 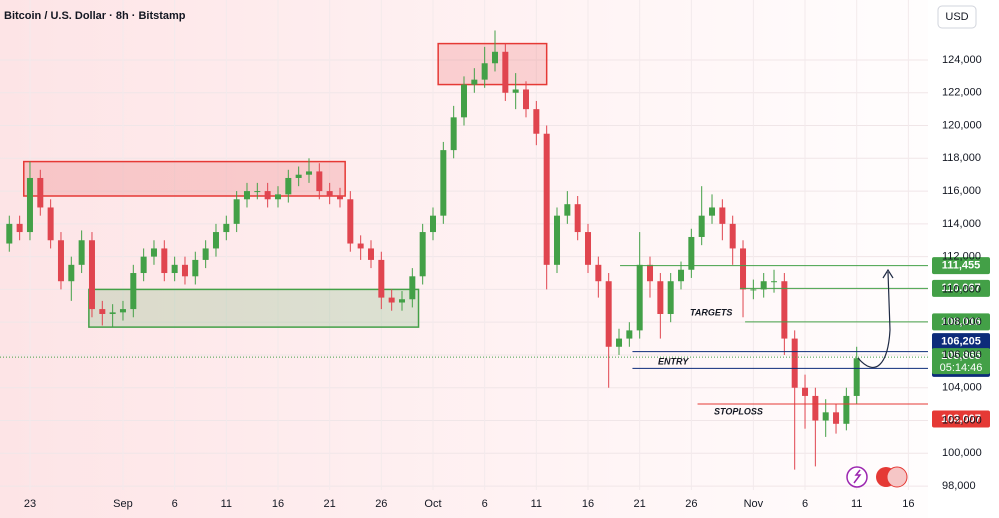 What do you see at coordinates (123, 504) in the screenshot?
I see `x-tick-label: Sep` at bounding box center [123, 504].